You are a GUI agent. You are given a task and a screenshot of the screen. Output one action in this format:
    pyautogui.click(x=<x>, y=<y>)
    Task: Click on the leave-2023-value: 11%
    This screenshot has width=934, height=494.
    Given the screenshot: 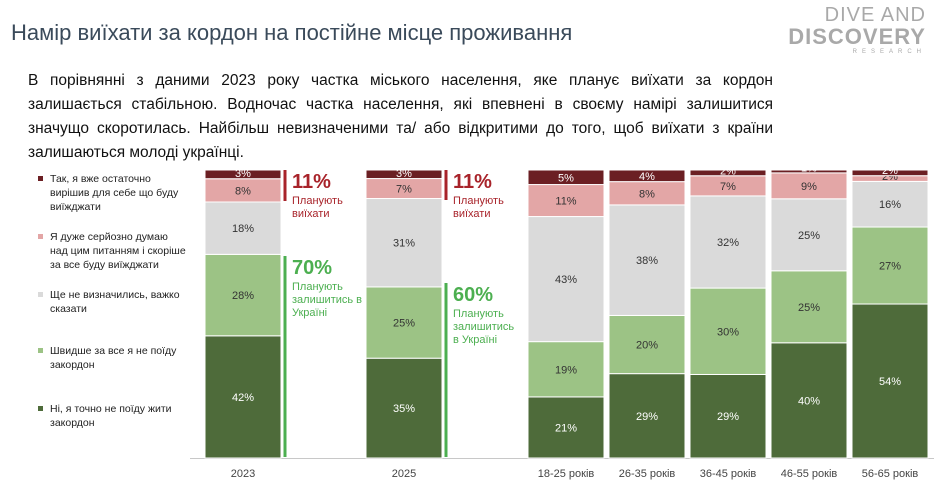 What is the action you would take?
    pyautogui.click(x=311, y=182)
    